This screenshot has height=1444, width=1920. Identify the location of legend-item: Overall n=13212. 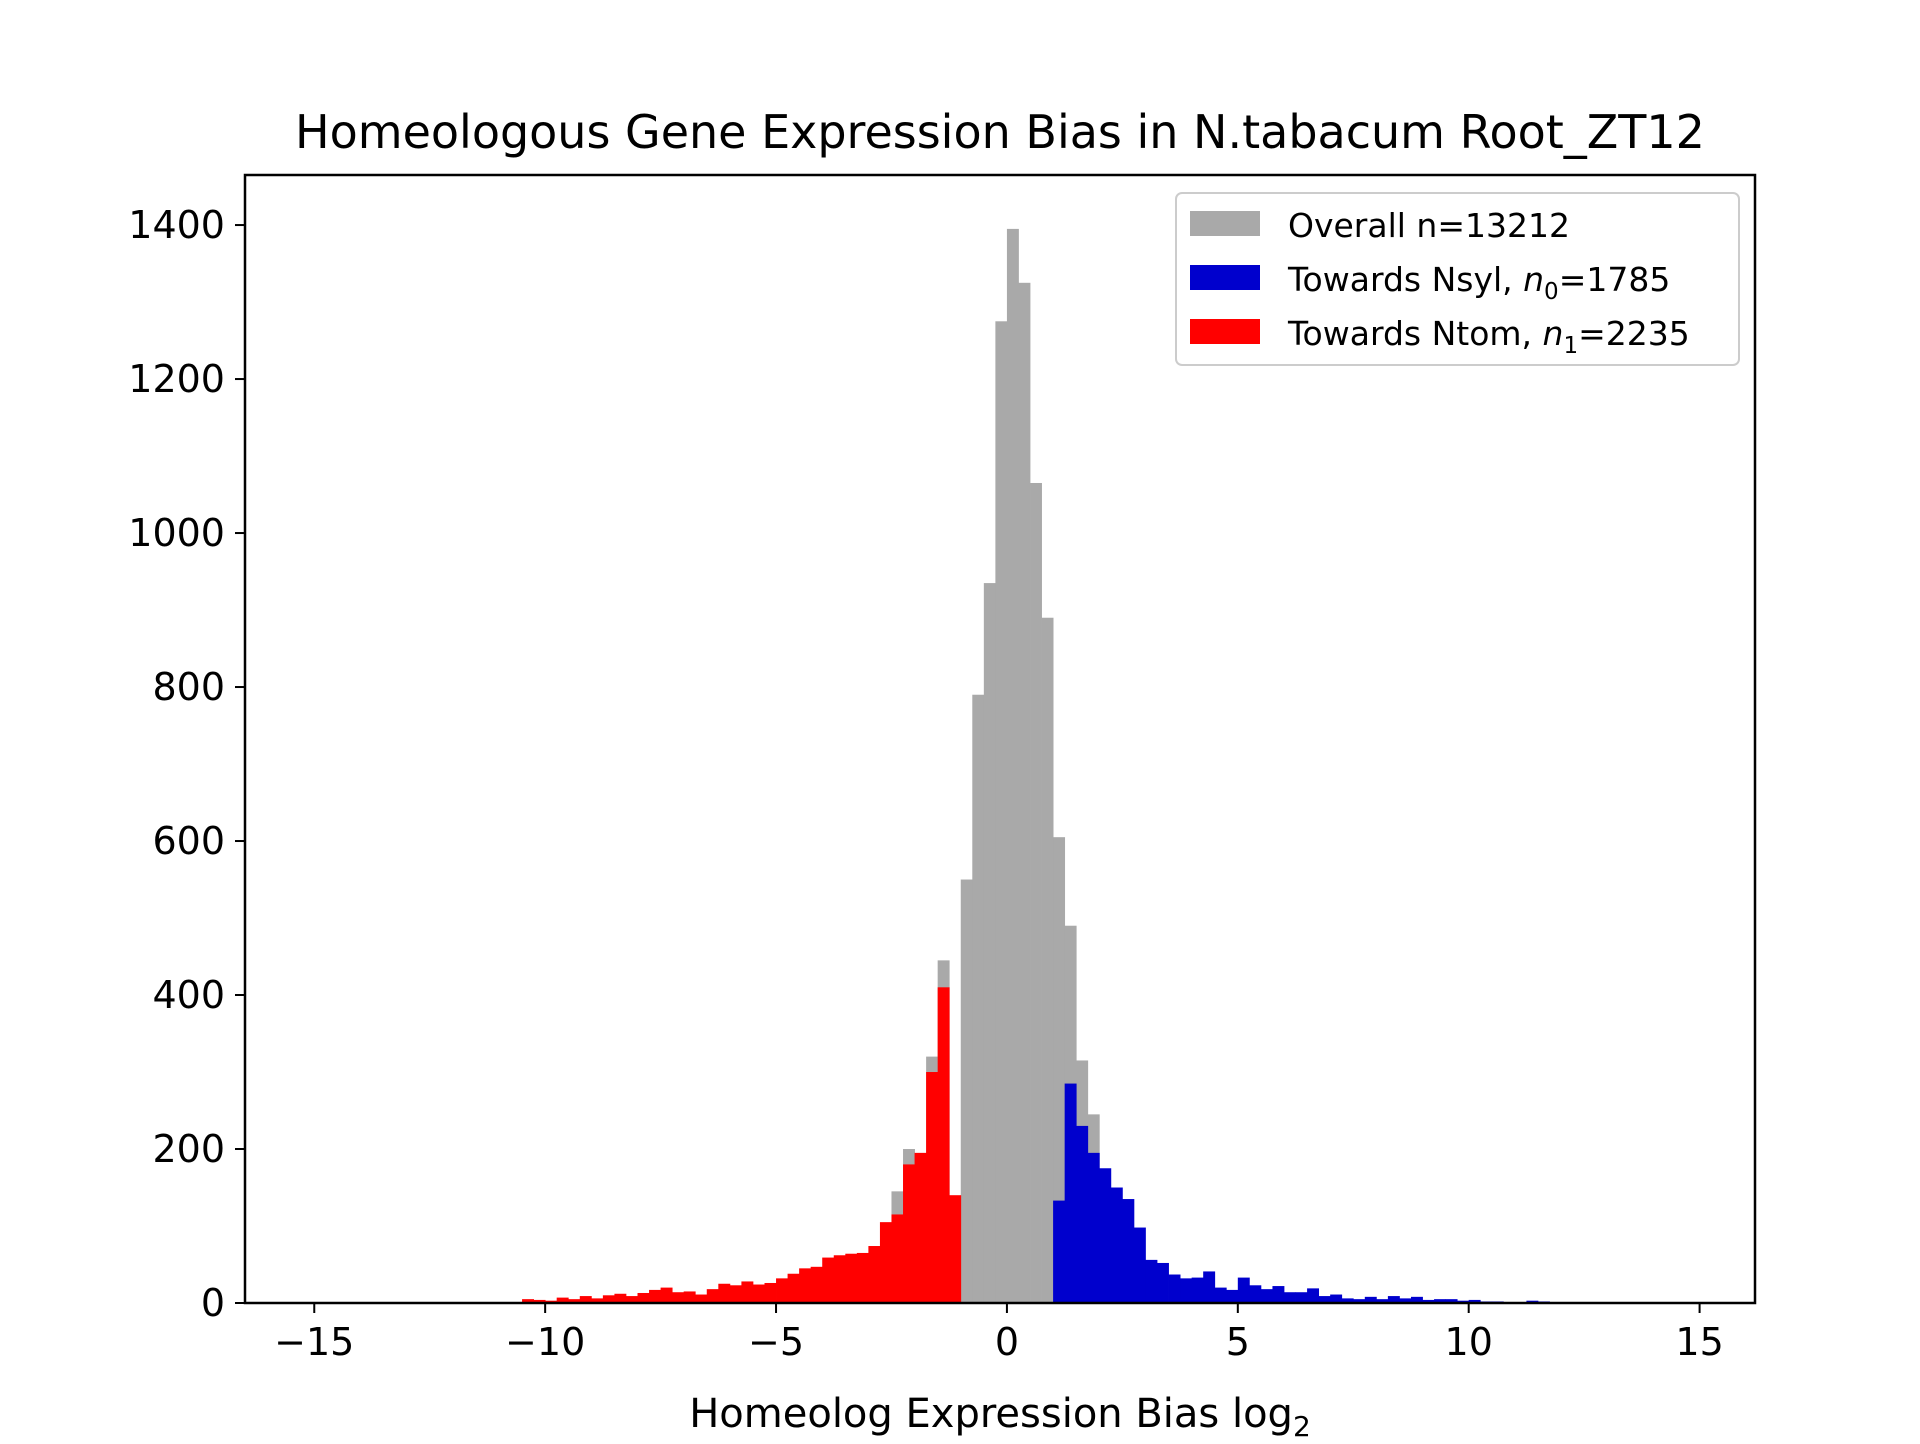
(1380, 225).